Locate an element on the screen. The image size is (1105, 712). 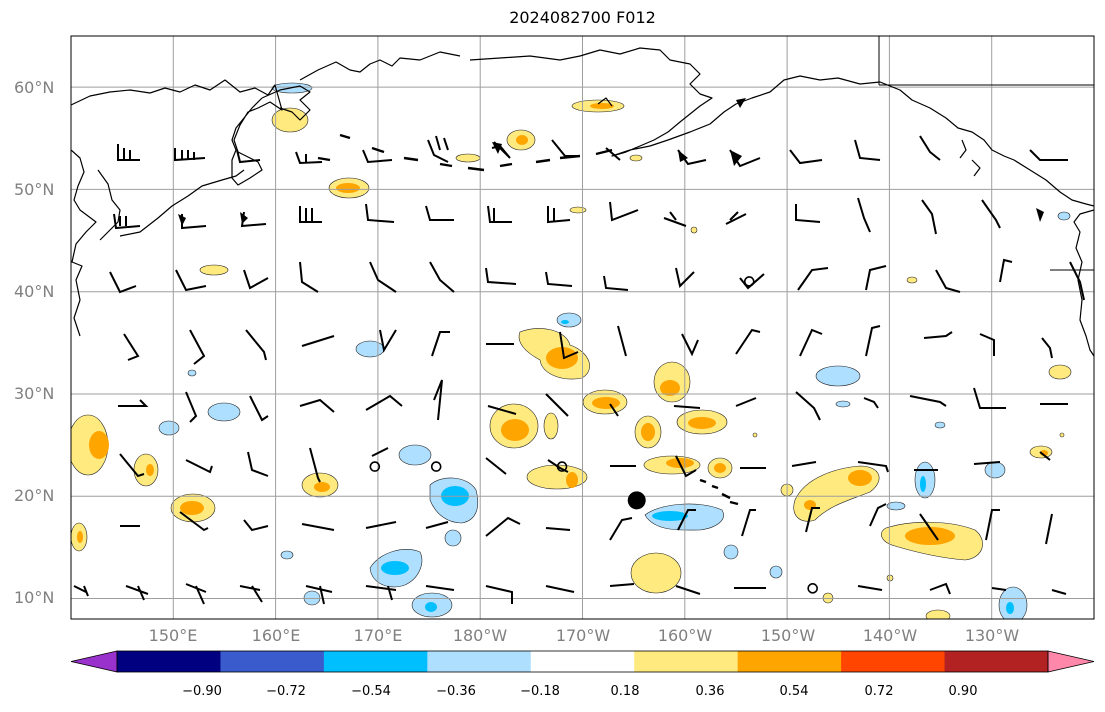
colorbar-outline is located at coordinates (582, 661).